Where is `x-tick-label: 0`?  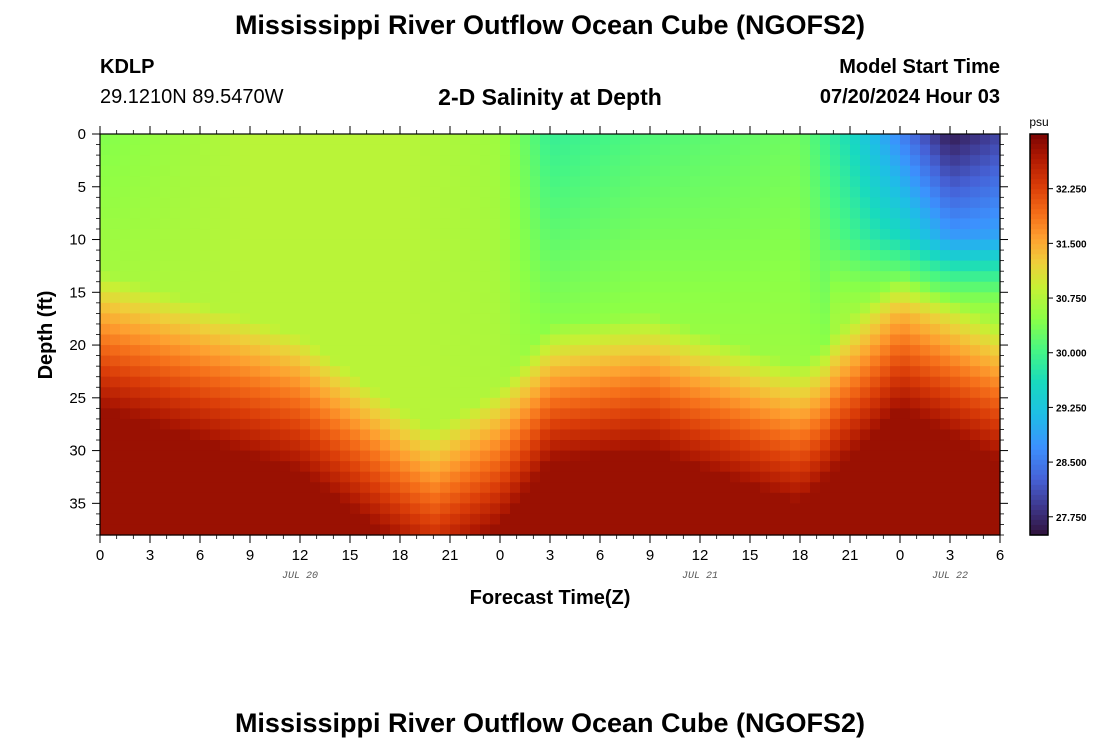 x-tick-label: 0 is located at coordinates (900, 555).